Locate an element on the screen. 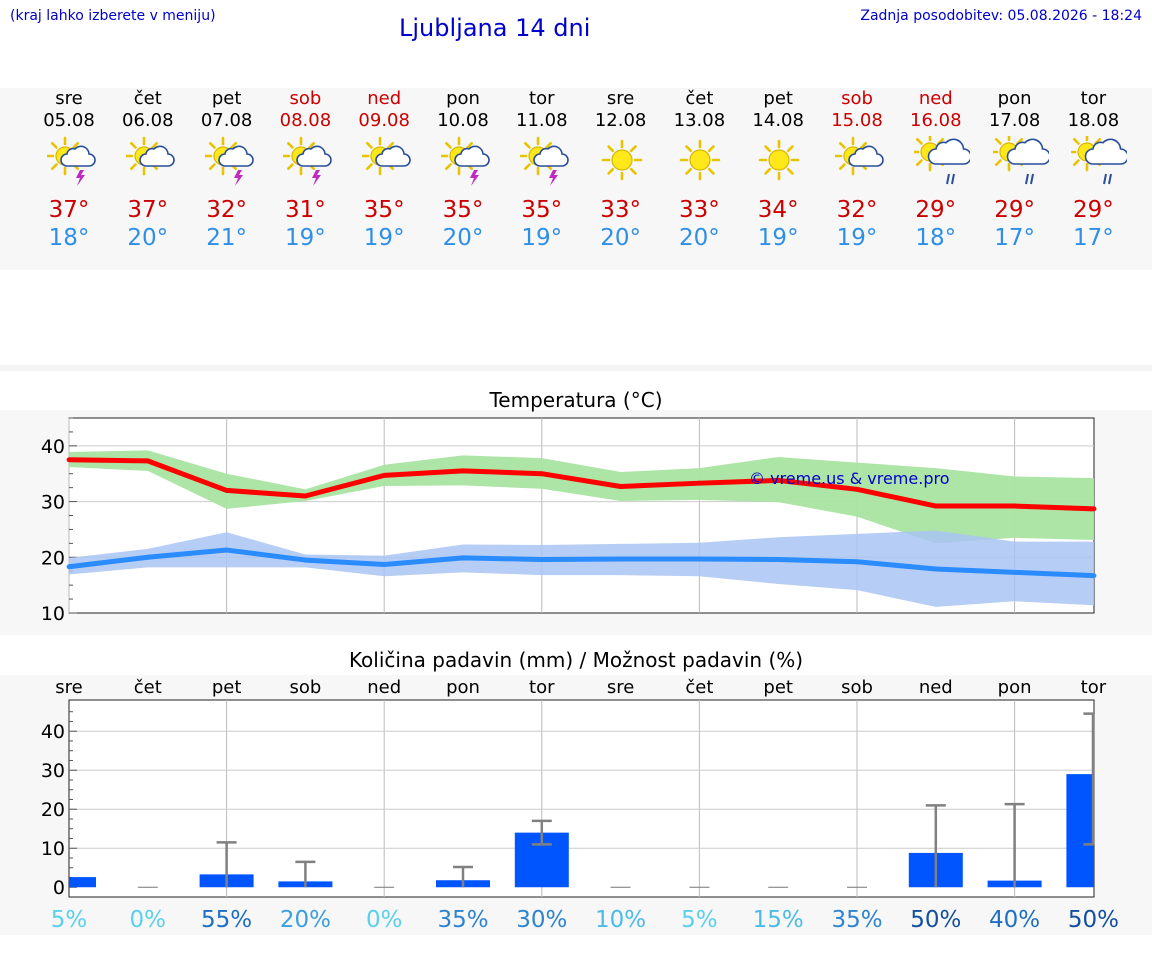 This screenshot has height=975, width=1152. day-date: 14.08 is located at coordinates (778, 120).